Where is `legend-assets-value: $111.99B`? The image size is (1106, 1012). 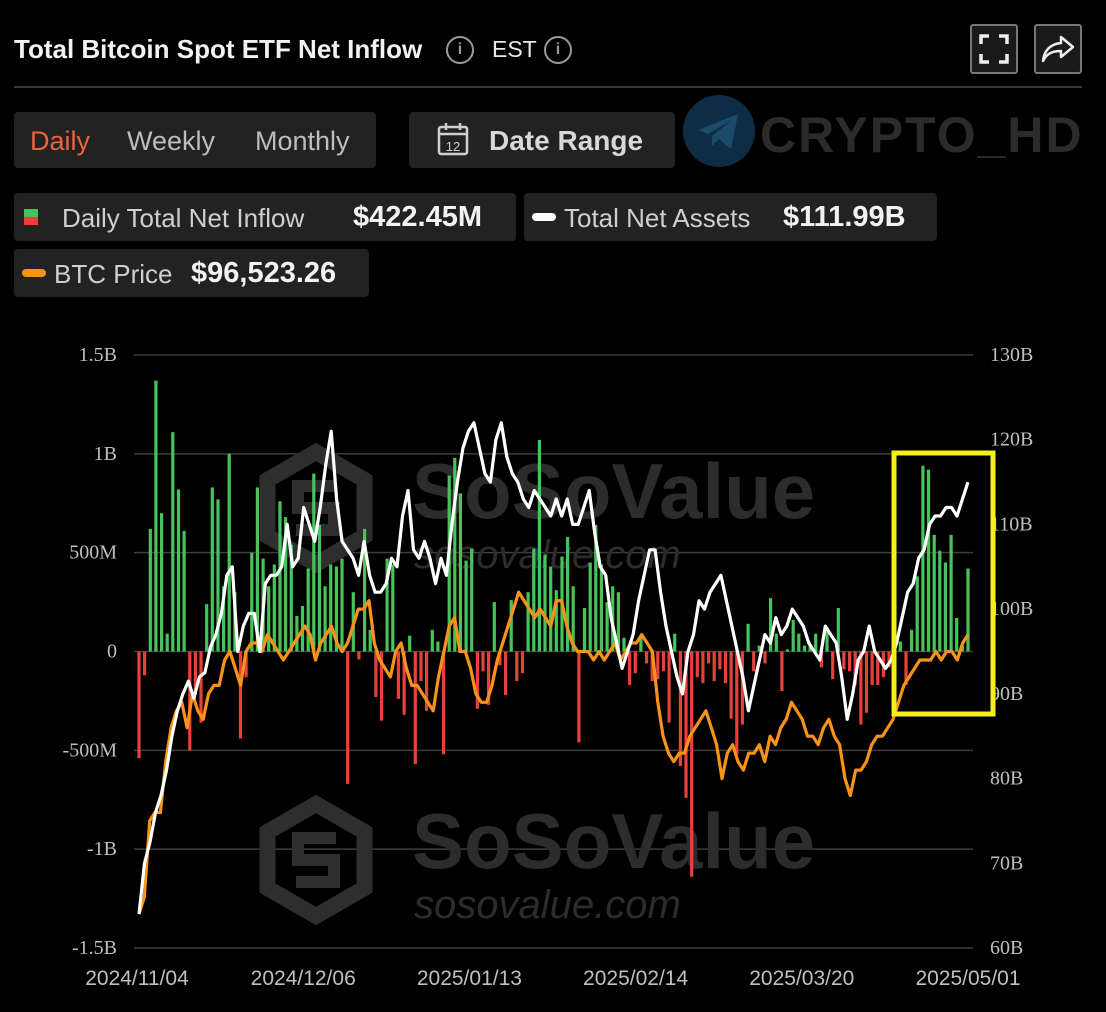
legend-assets-value: $111.99B is located at coordinates (844, 217).